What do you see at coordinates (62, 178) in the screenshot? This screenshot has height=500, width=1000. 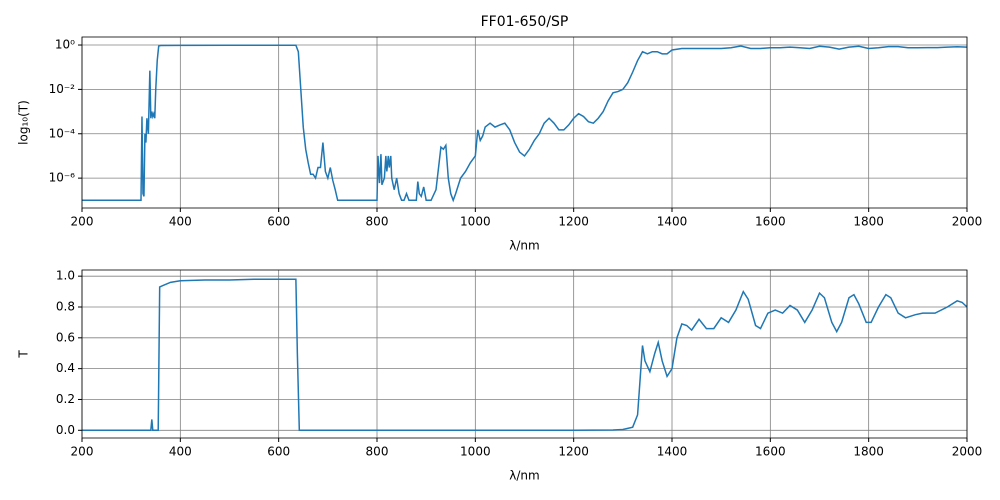 I see `y-tick-label: 10⁻⁶` at bounding box center [62, 178].